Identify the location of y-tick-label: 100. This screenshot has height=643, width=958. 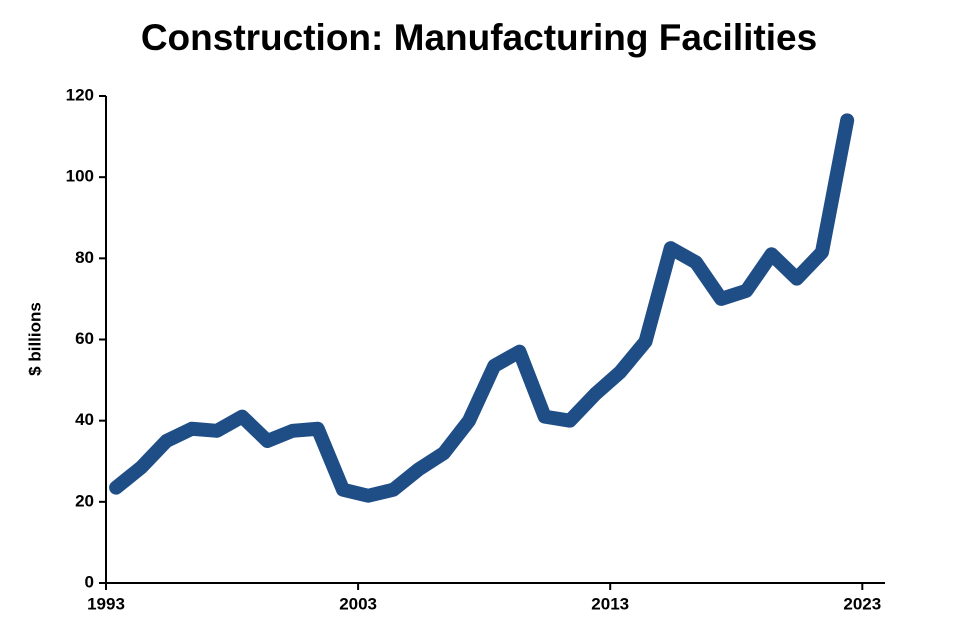
(80, 176).